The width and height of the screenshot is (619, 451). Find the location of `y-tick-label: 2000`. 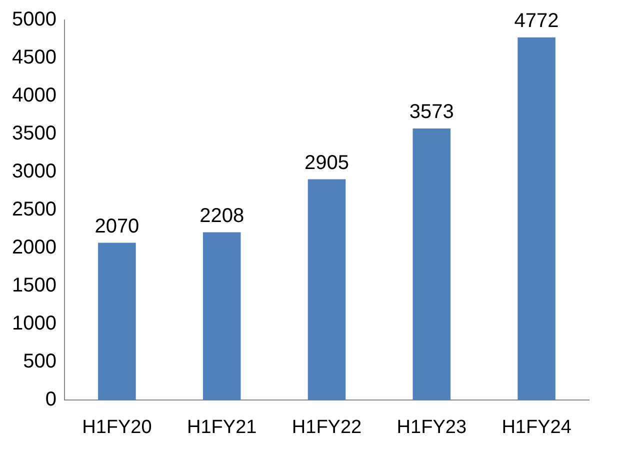

y-tick-label: 2000 is located at coordinates (34, 247).